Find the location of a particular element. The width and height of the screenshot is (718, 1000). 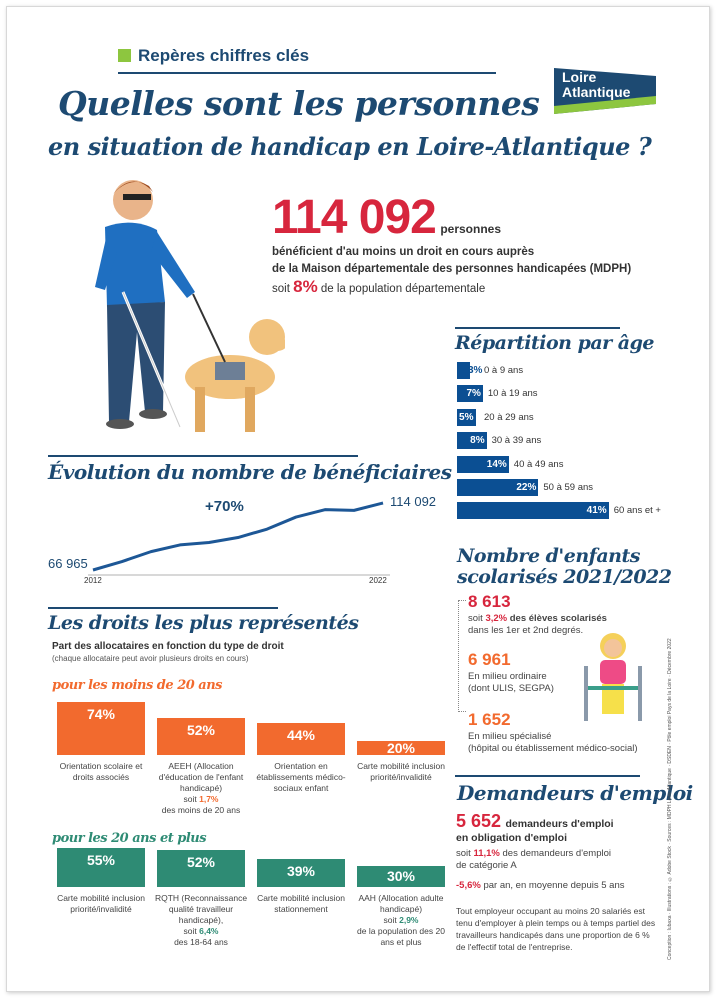

under20-caption-extra: soit 1,7% is located at coordinates (201, 799).